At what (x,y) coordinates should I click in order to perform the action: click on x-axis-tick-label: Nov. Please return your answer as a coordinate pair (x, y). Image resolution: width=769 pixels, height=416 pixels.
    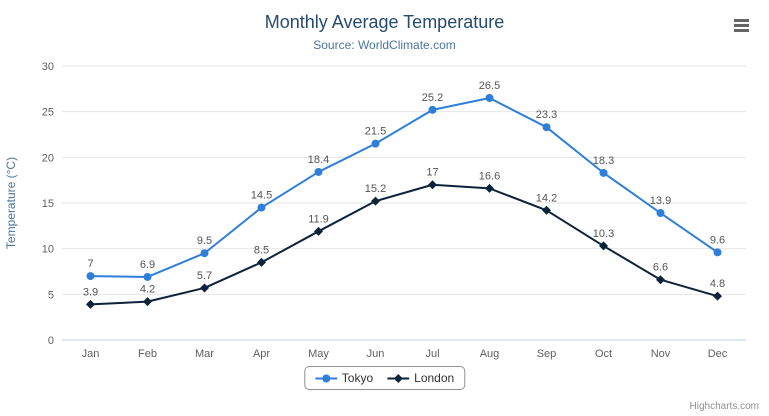
    Looking at the image, I should click on (661, 354).